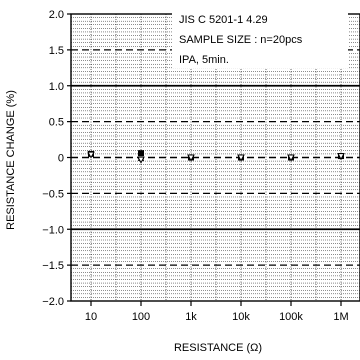 This screenshot has height=360, width=360. Describe the element at coordinates (53, 302) in the screenshot. I see `y-tick-label: −2.0` at that location.